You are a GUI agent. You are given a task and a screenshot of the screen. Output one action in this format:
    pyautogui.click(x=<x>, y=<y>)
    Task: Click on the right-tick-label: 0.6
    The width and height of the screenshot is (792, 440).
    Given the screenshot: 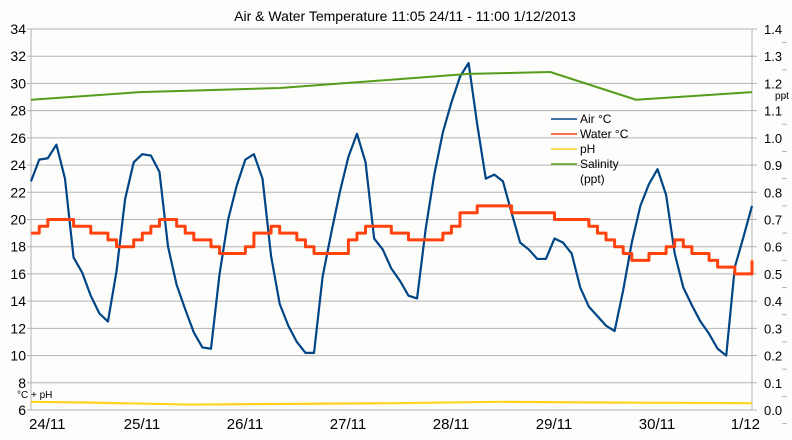 What is the action you would take?
    pyautogui.click(x=773, y=247)
    